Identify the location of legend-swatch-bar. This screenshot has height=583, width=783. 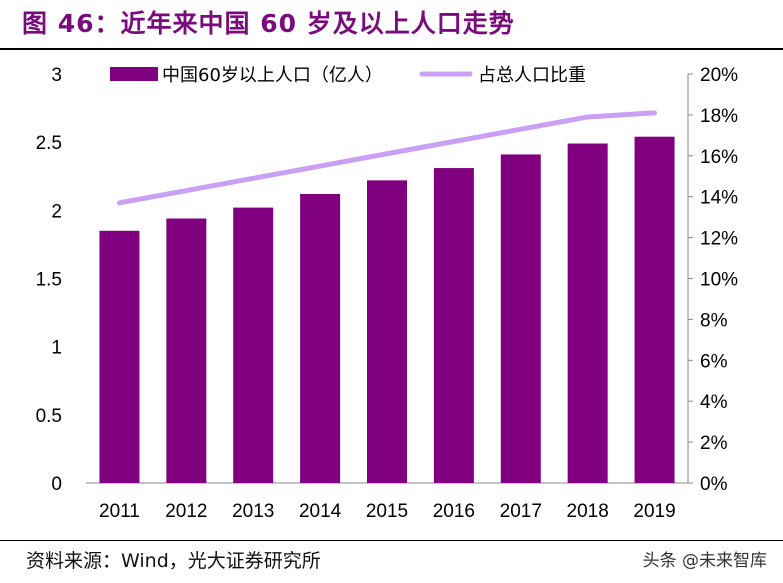
(134, 74).